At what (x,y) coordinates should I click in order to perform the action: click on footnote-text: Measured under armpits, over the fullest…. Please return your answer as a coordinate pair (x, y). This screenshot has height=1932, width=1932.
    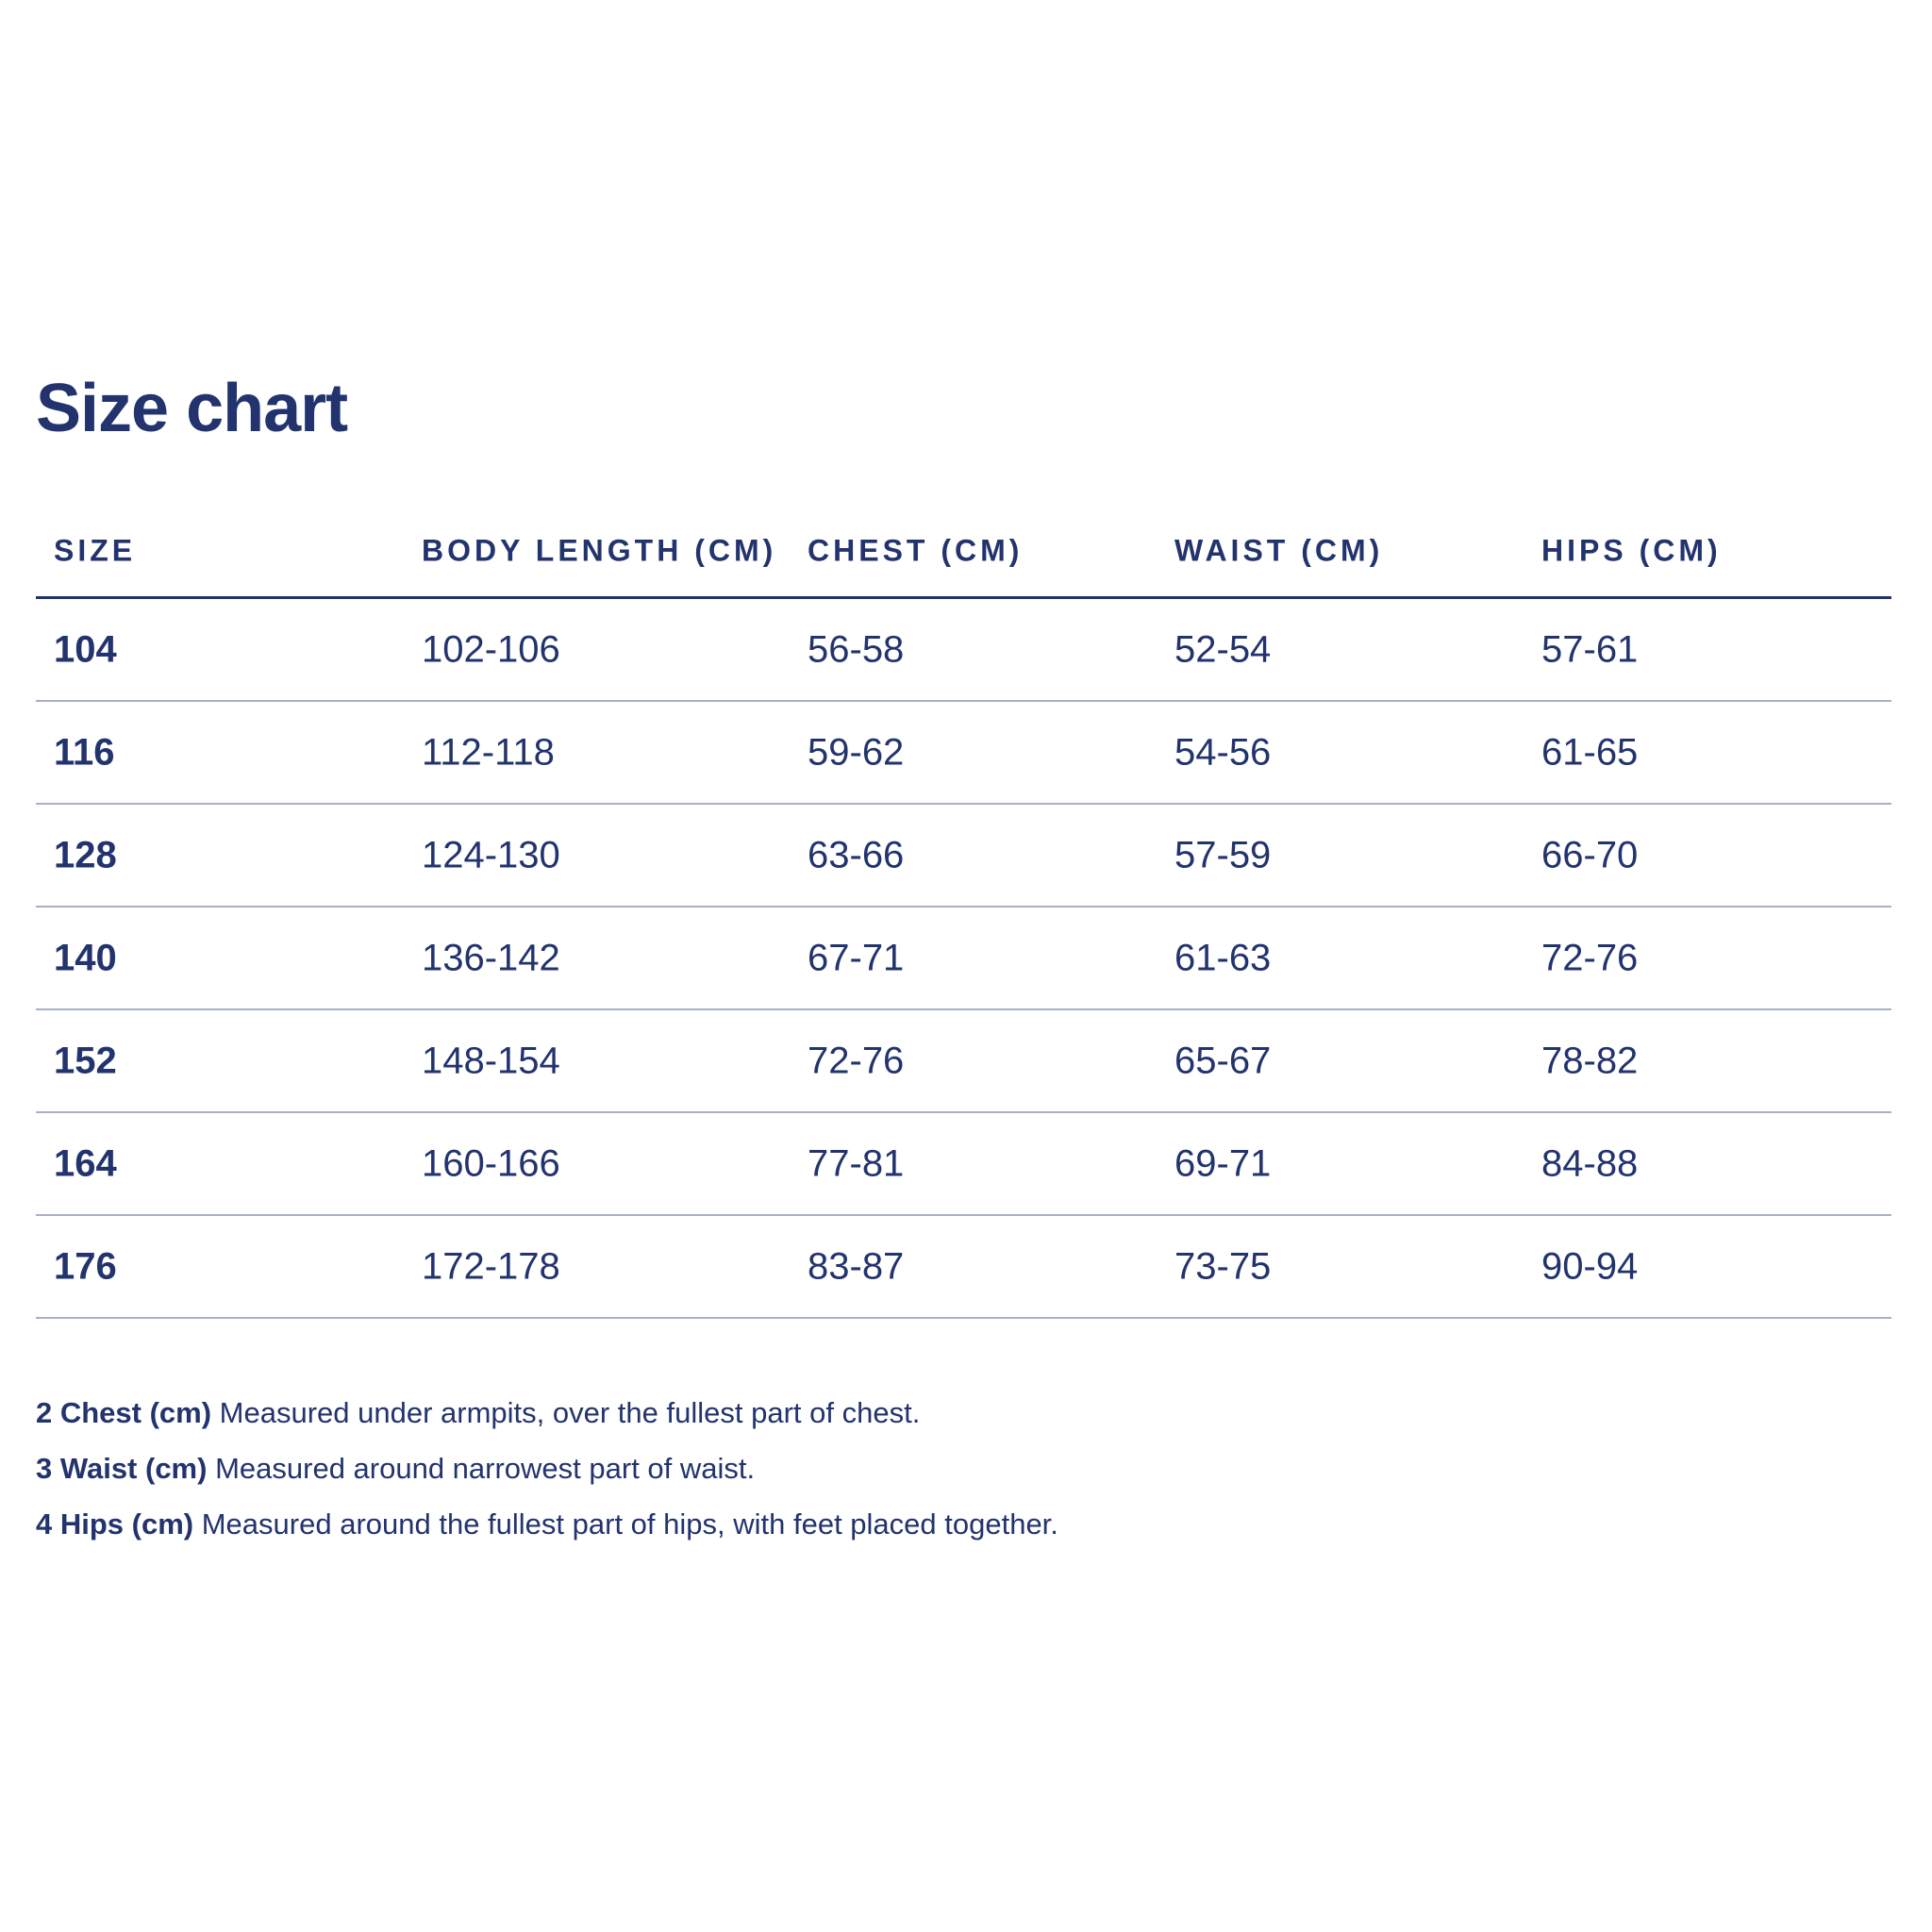
    Looking at the image, I should click on (570, 1412).